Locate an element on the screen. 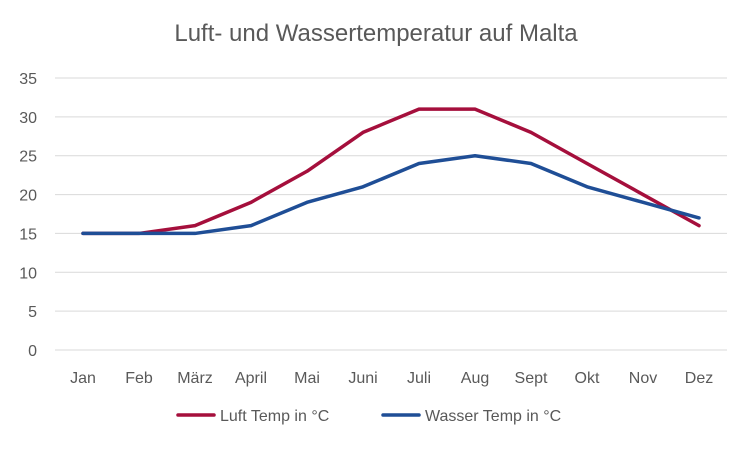 Image resolution: width=752 pixels, height=453 pixels. x-tick-label: Feb is located at coordinates (139, 378).